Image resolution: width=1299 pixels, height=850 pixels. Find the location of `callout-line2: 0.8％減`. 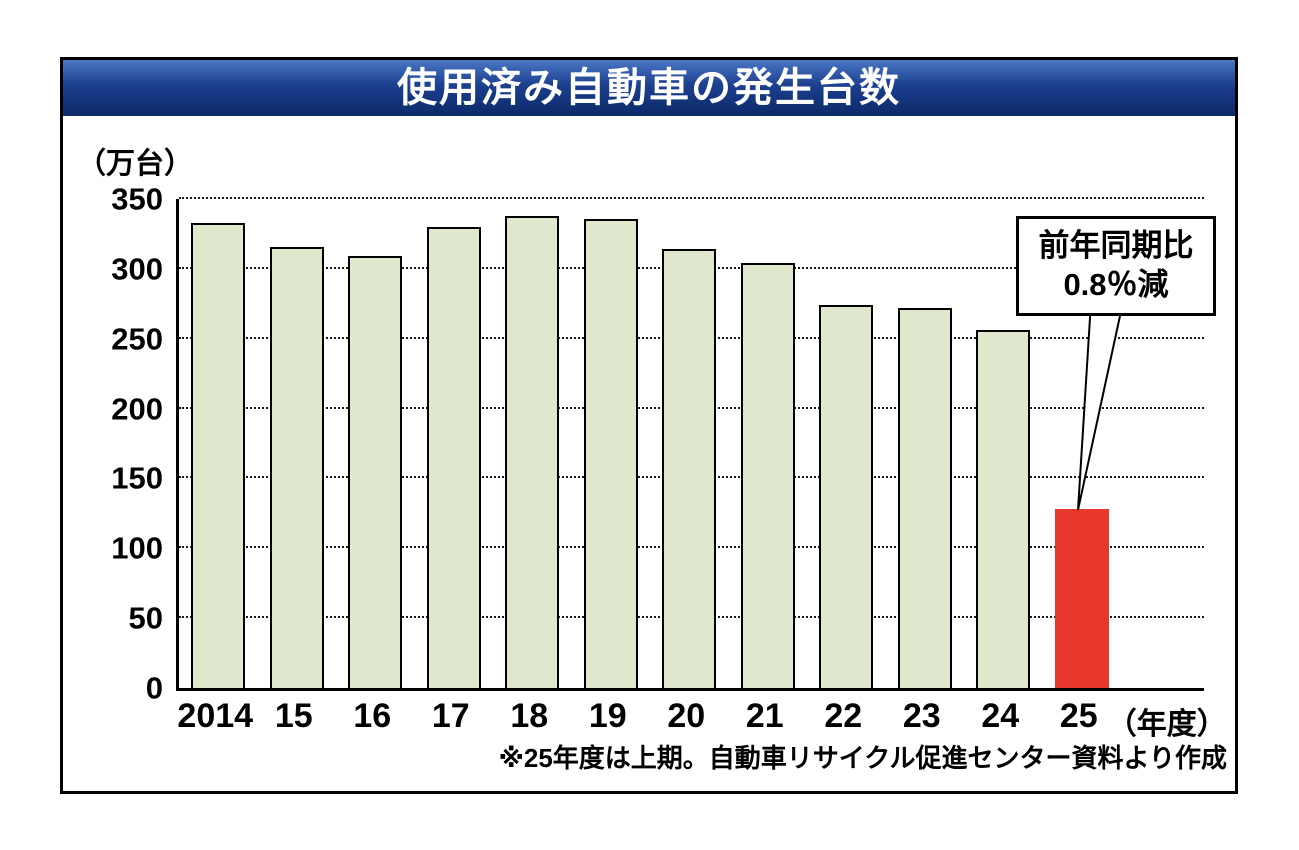

callout-line2: 0.8％減 is located at coordinates (1116, 284).